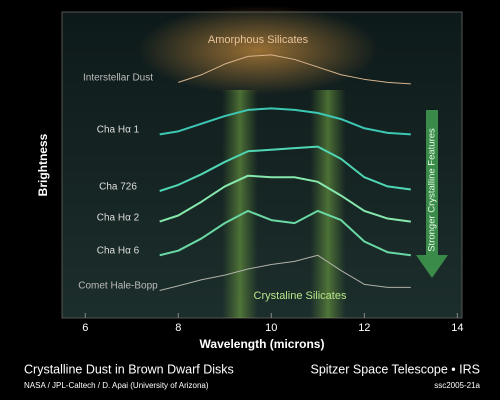 The height and width of the screenshot is (400, 500). What do you see at coordinates (271, 328) in the screenshot?
I see `x-tick-label: 10` at bounding box center [271, 328].